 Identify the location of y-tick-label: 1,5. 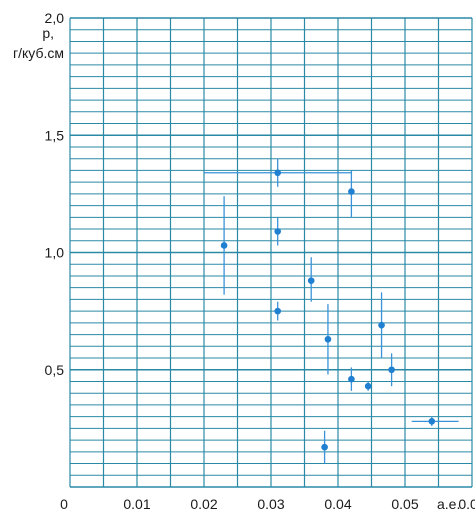
(55, 135).